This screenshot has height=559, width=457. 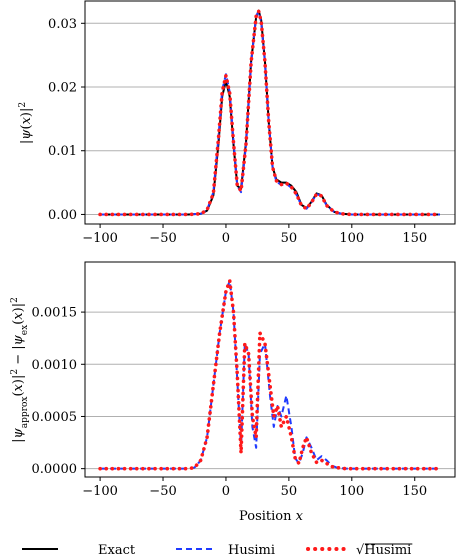 What do you see at coordinates (414, 491) in the screenshot?
I see `bottom-xtick-label: 150` at bounding box center [414, 491].